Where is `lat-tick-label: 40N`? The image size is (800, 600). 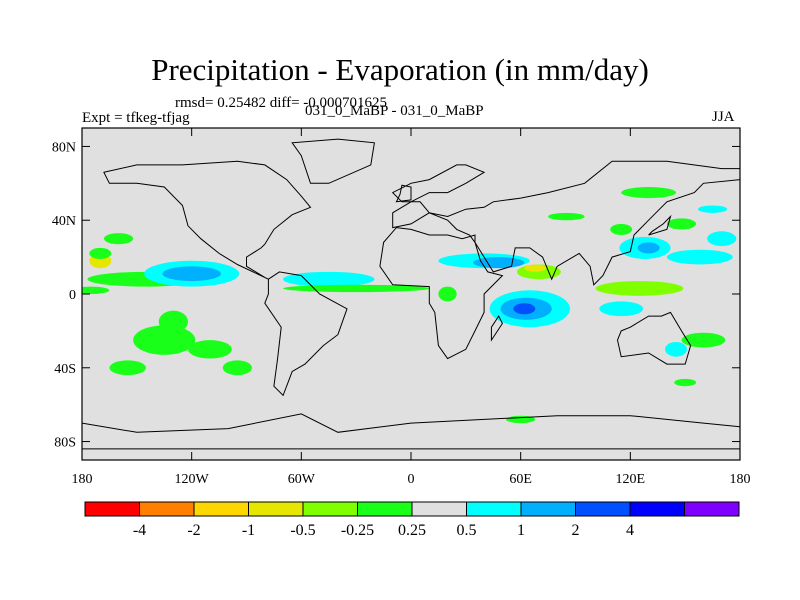
lat-tick-label: 40N is located at coordinates (64, 221).